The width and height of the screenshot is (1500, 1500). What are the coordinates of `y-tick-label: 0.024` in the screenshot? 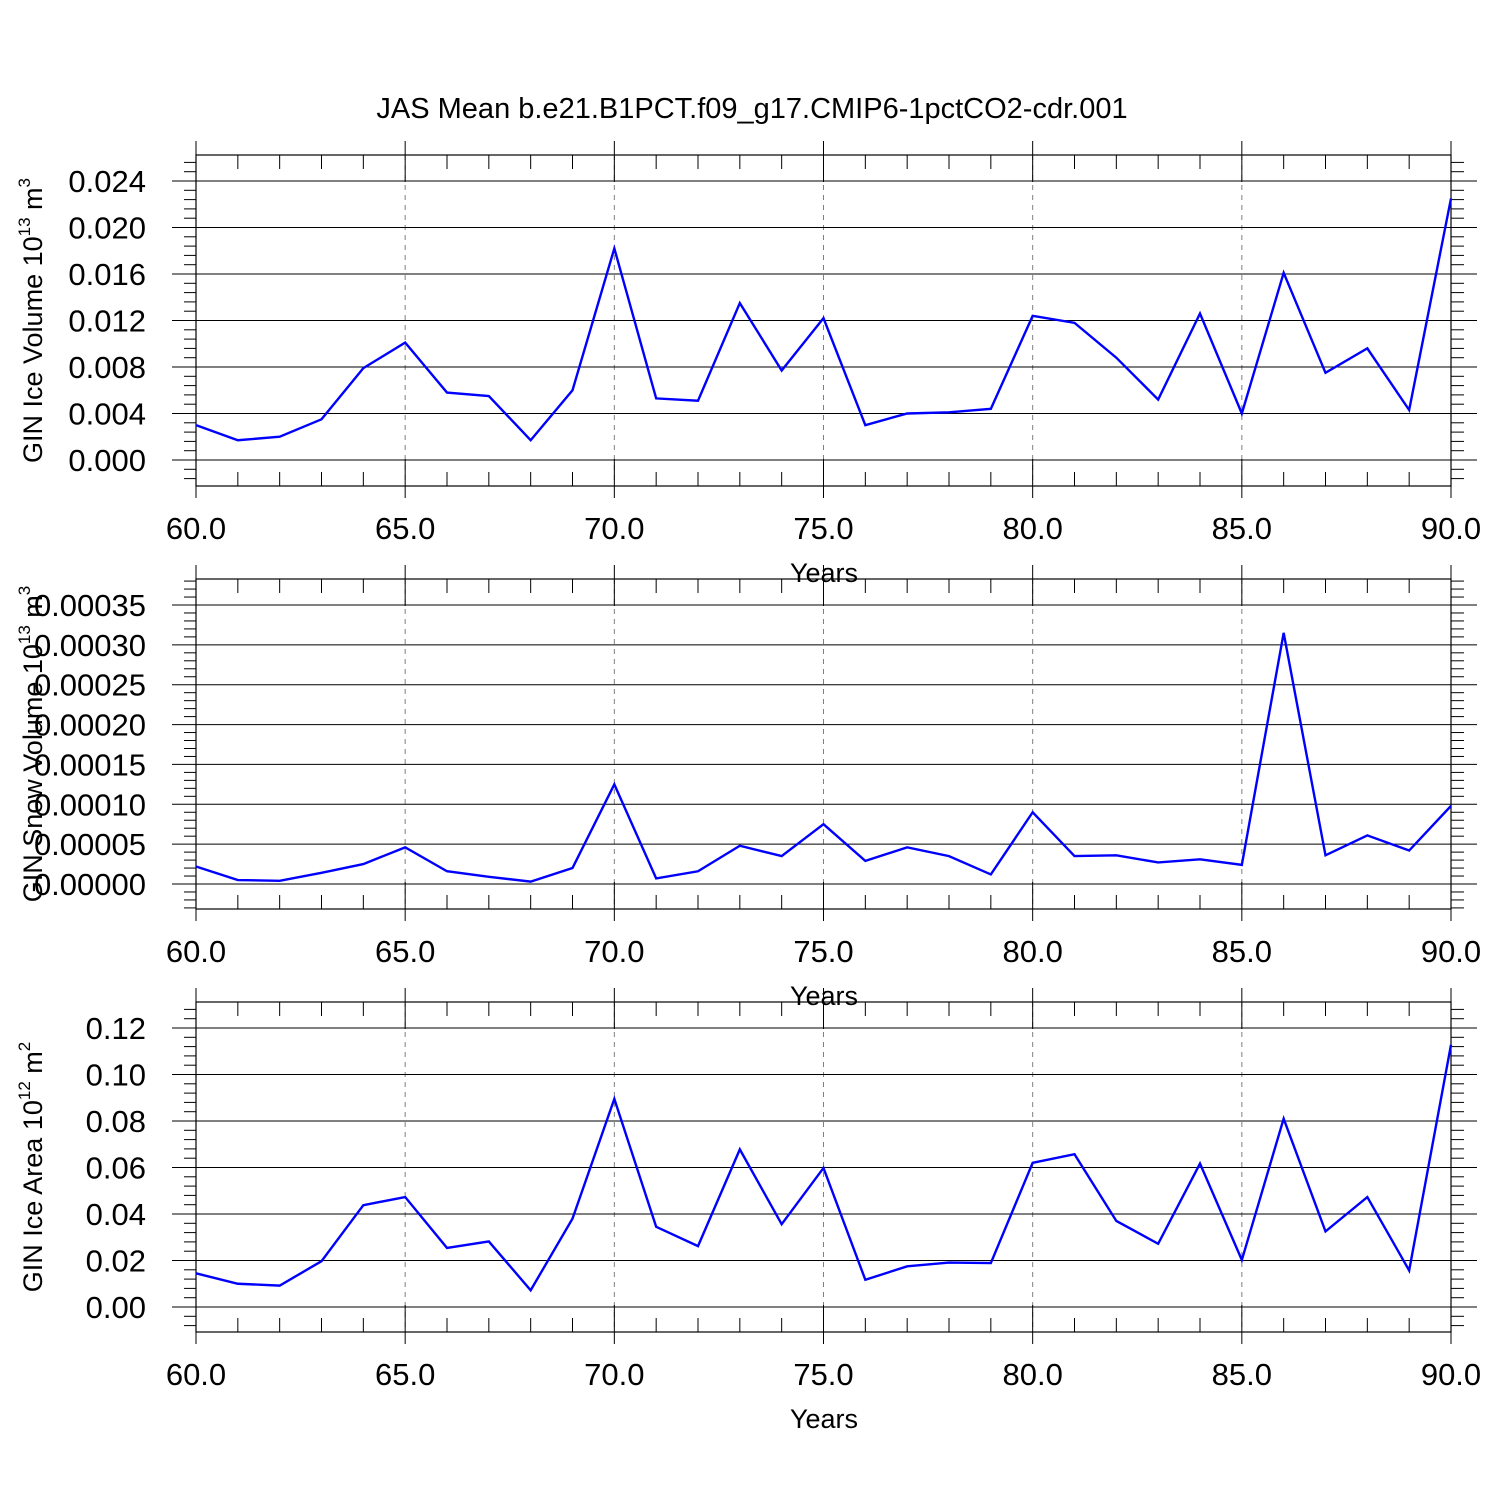 It's located at (107, 181).